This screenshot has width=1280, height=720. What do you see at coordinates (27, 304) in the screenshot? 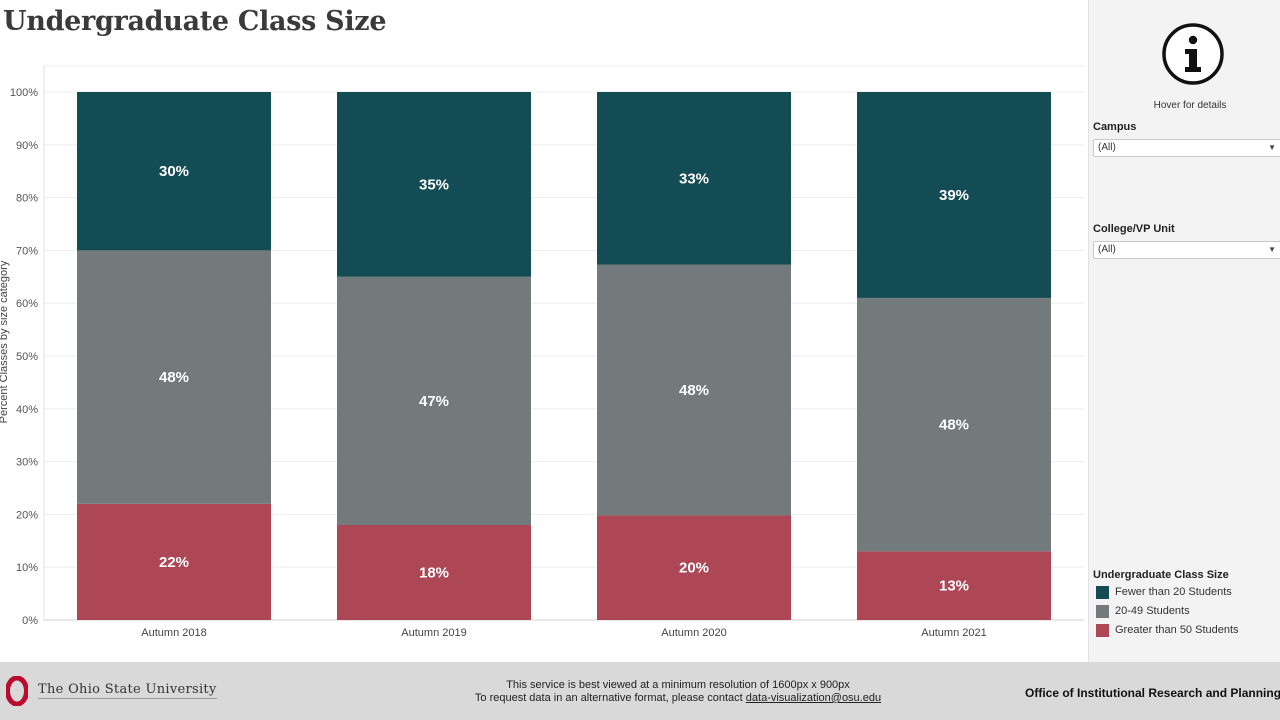
I see `y-tick-label: 60%` at bounding box center [27, 304].